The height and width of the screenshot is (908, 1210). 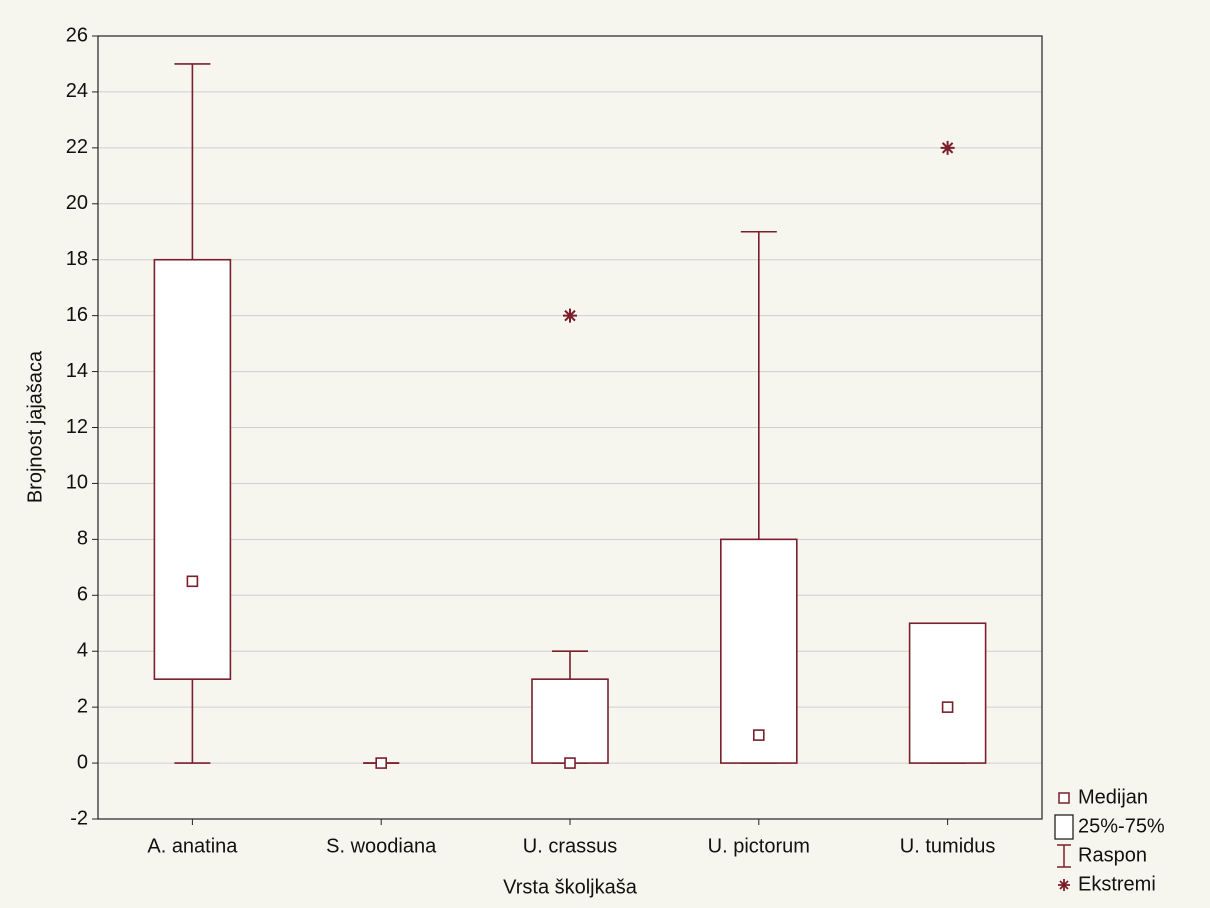 I want to click on x-tick-label: U. tumidus, so click(x=948, y=846).